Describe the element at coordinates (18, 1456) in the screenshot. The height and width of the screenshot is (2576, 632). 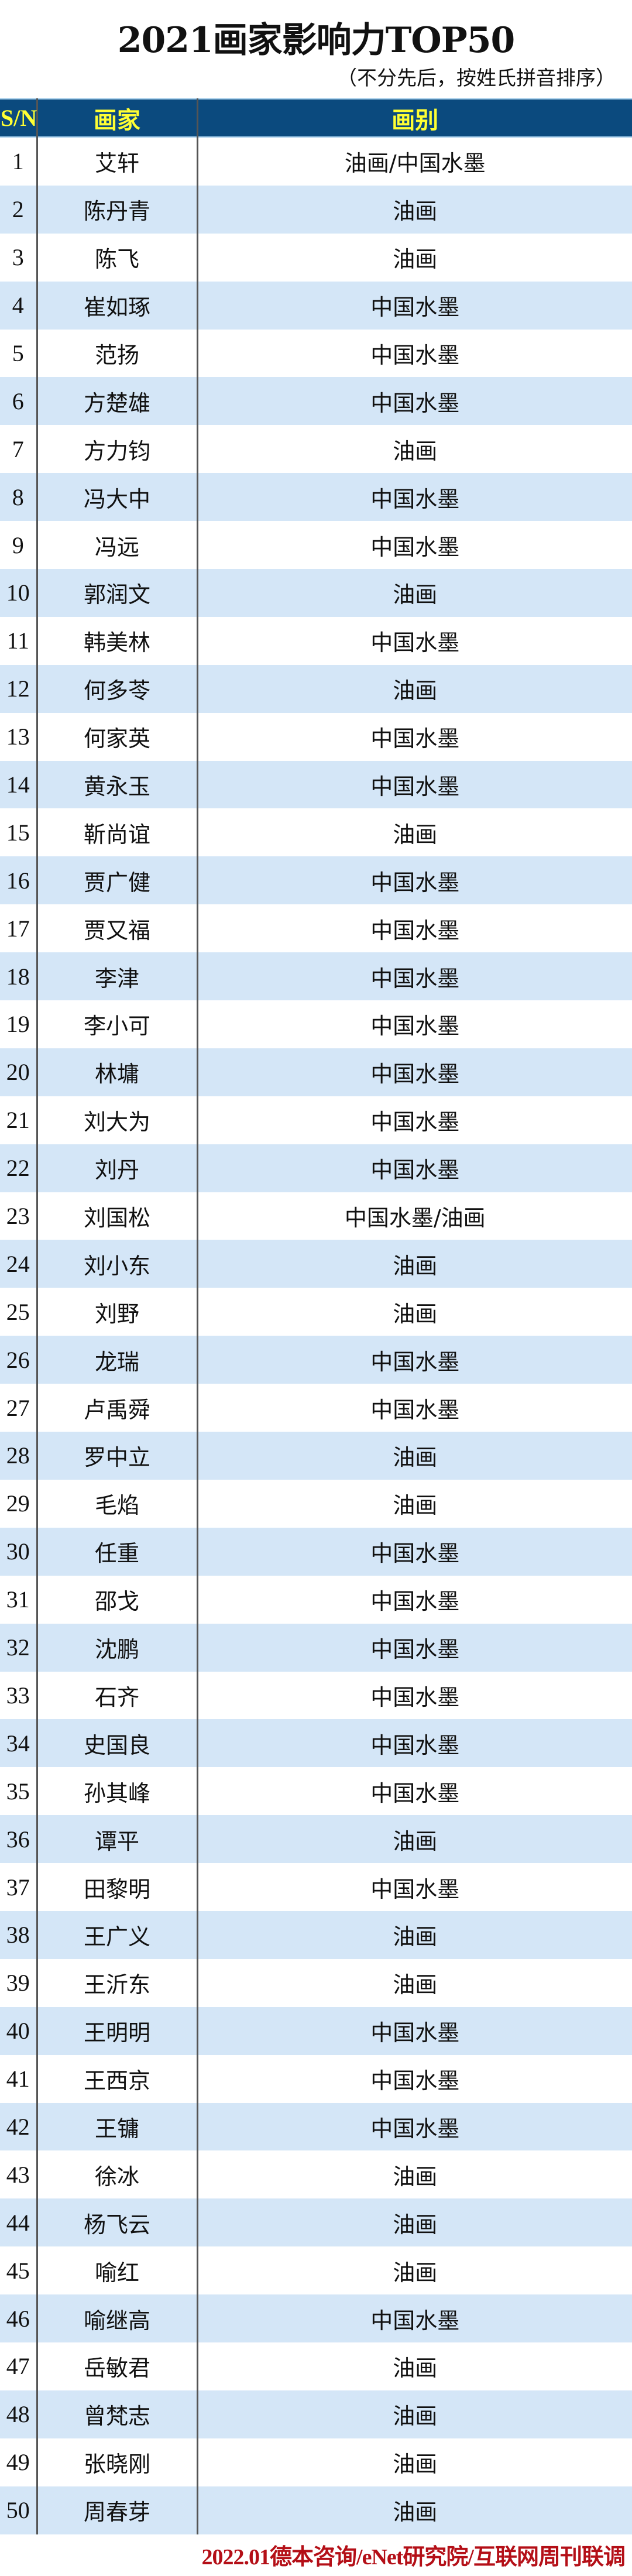
I see `cell-sn: 28` at that location.